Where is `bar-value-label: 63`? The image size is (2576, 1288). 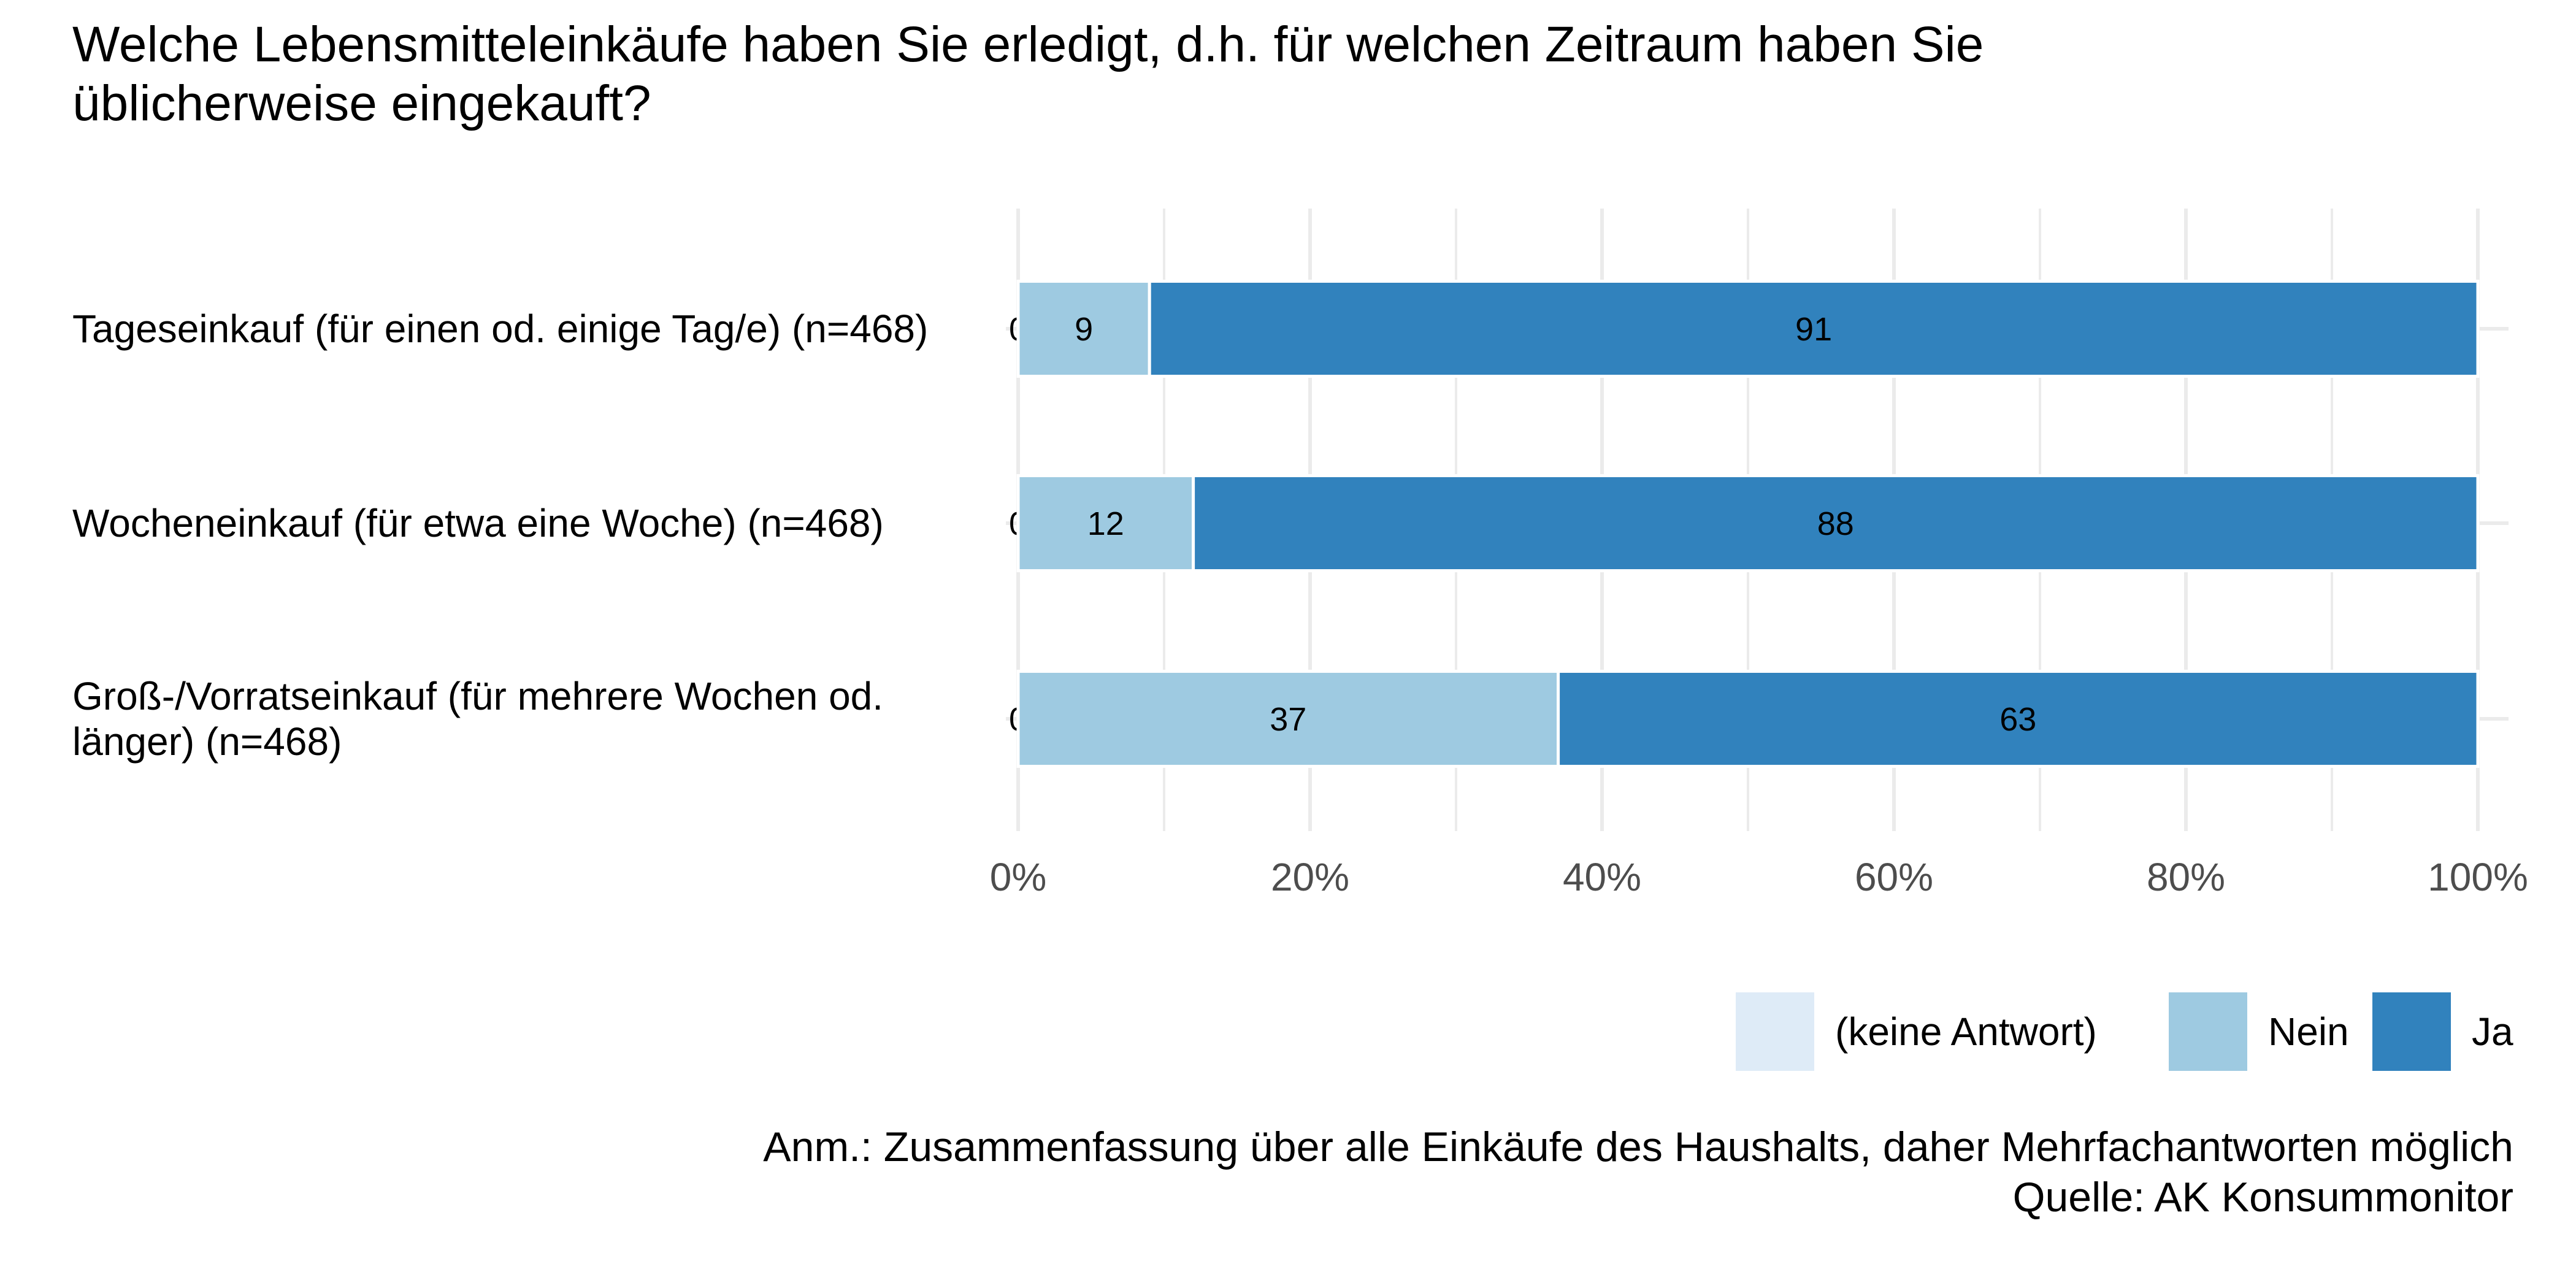 bar-value-label: 63 is located at coordinates (2017, 719).